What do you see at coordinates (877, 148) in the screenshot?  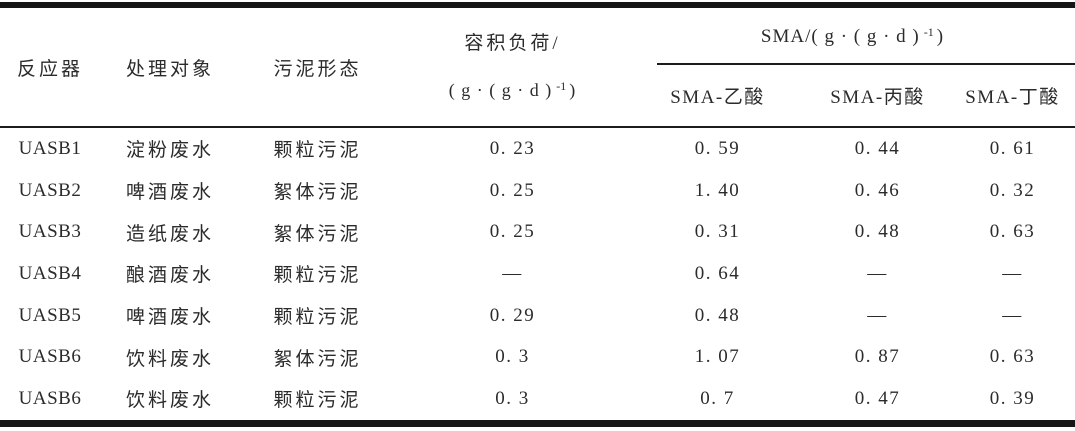 I see `cell-sma-propionic: 0. 44` at bounding box center [877, 148].